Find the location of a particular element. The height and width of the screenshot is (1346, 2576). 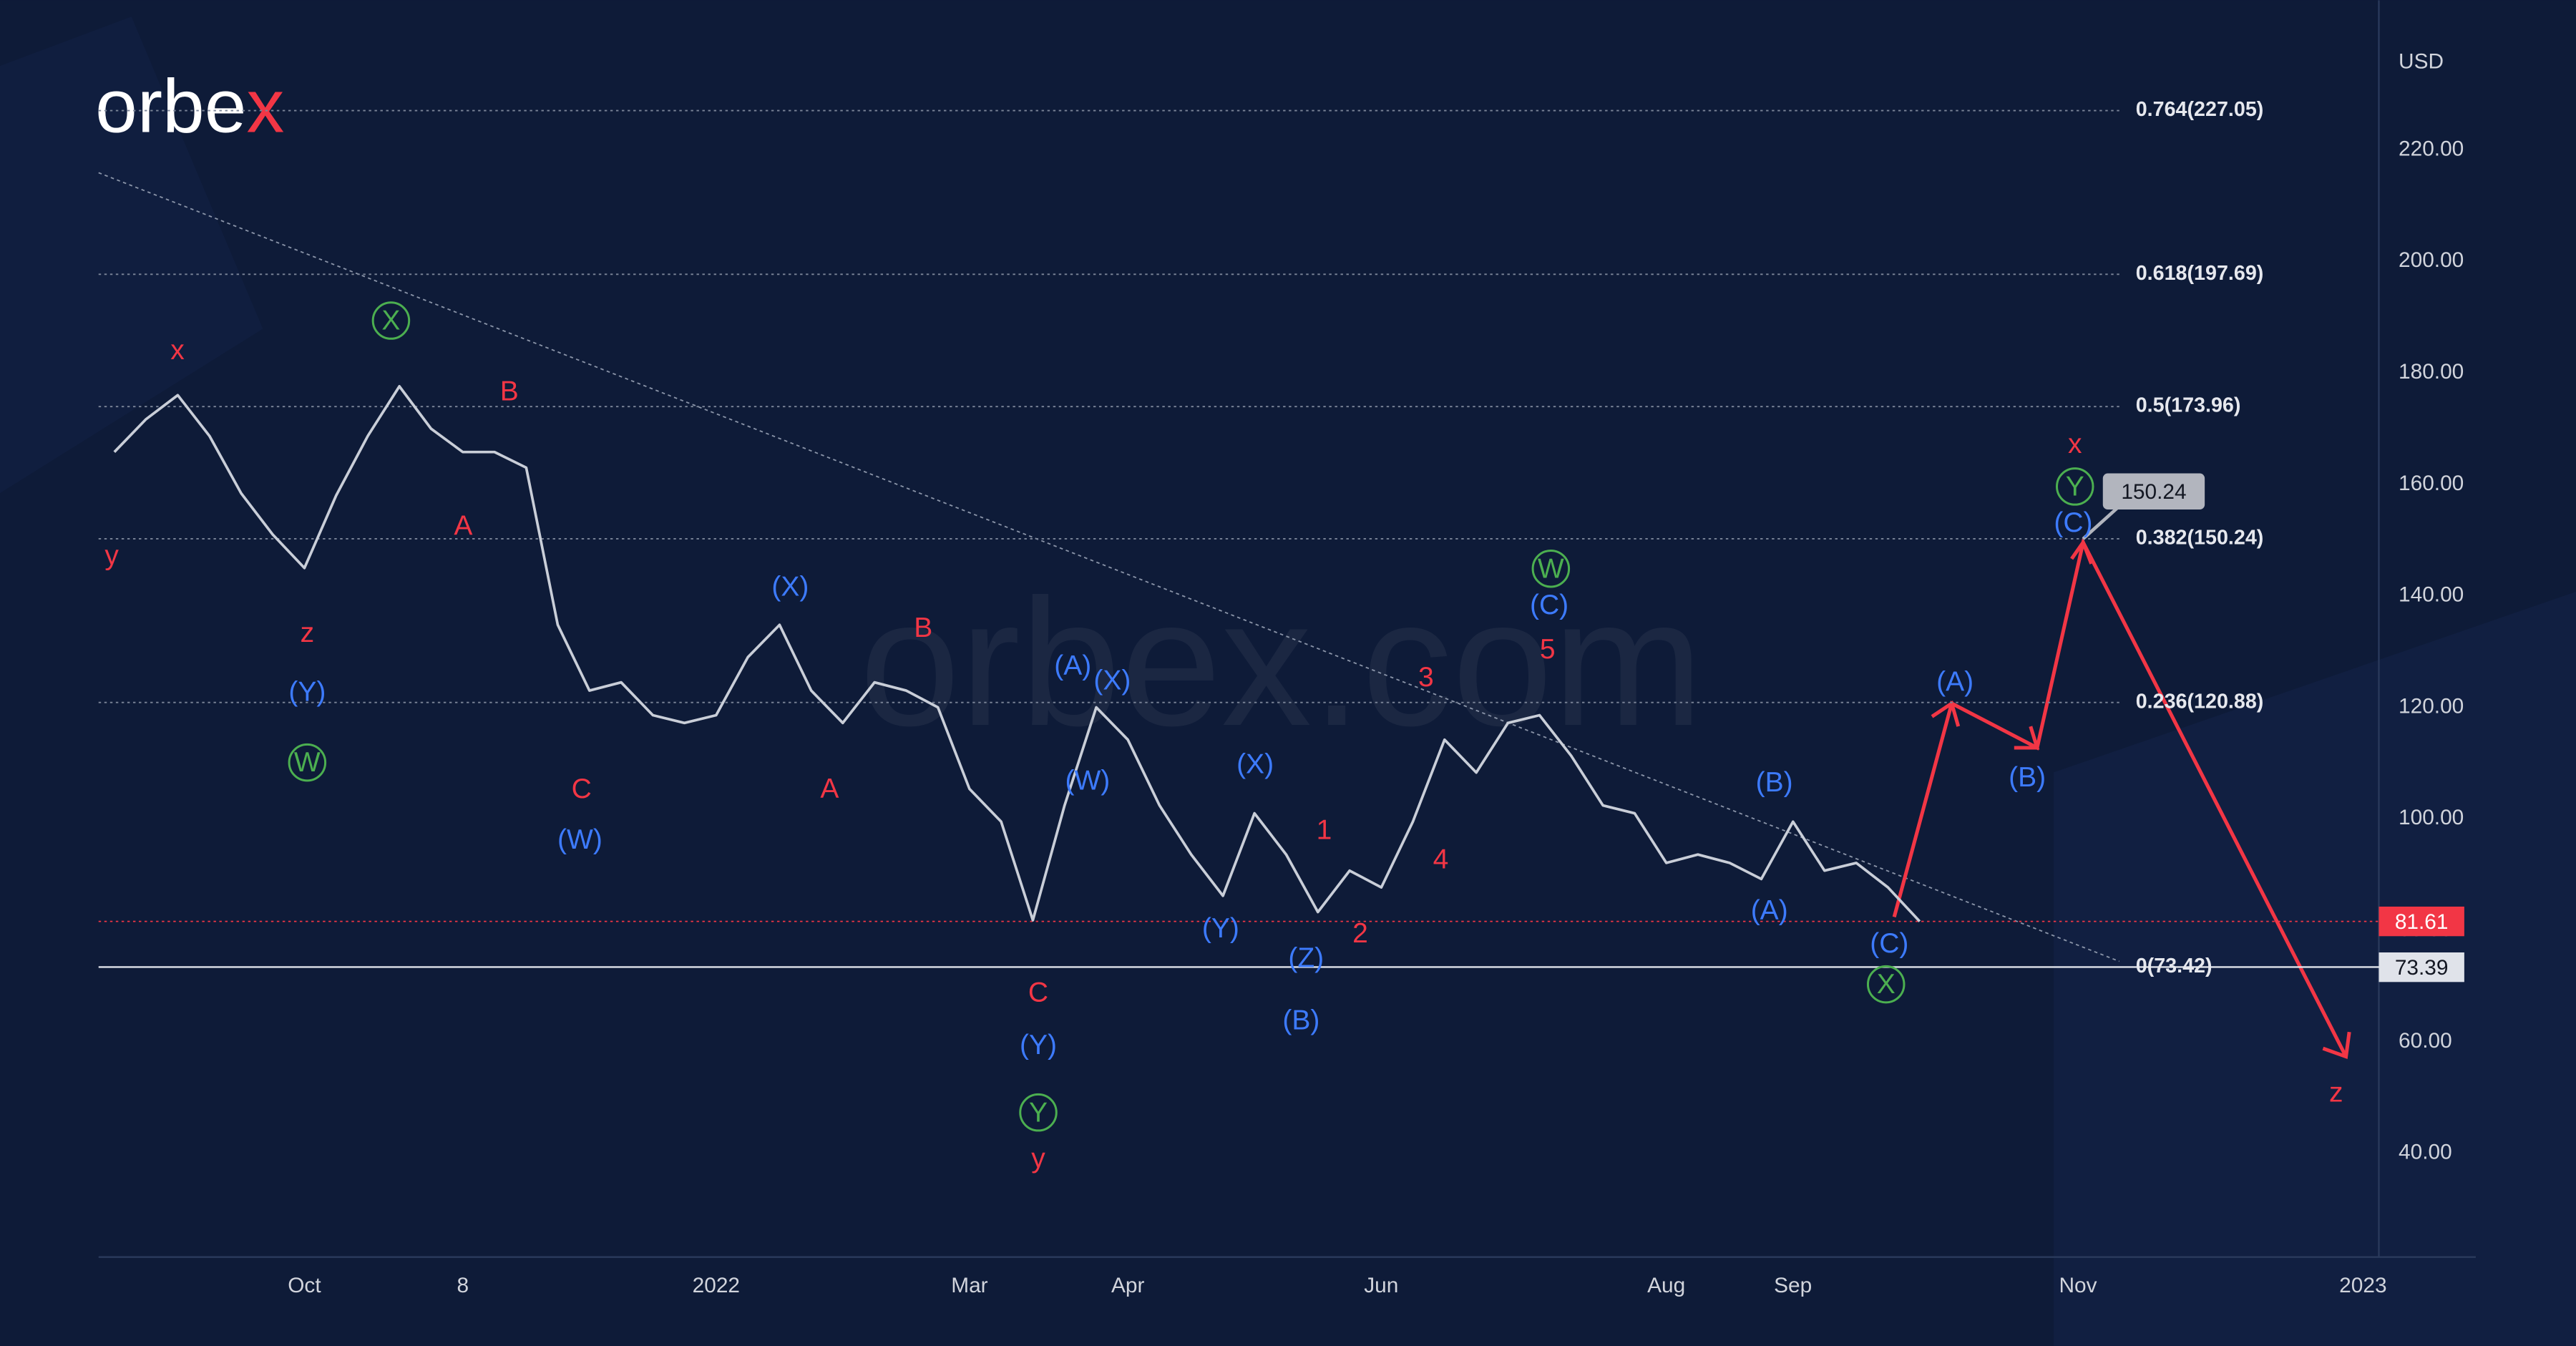

callout-box is located at coordinates (2153, 491).